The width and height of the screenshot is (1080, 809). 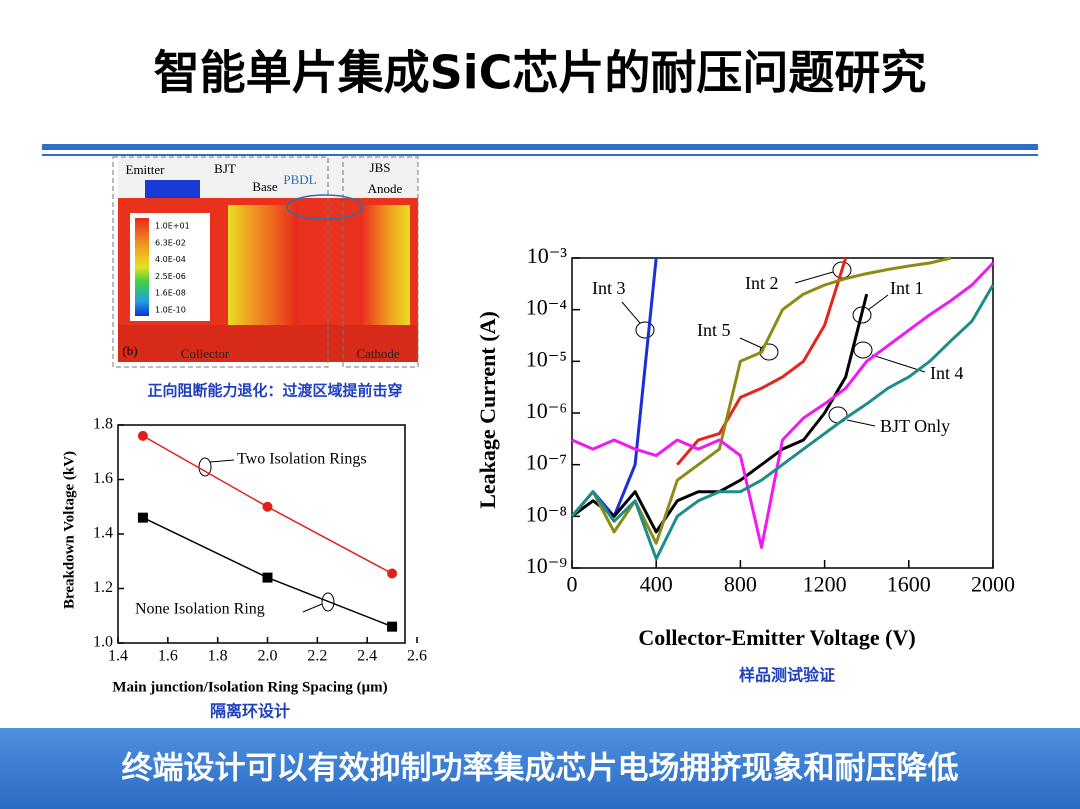 What do you see at coordinates (915, 426) in the screenshot?
I see `series-label: BJT Only` at bounding box center [915, 426].